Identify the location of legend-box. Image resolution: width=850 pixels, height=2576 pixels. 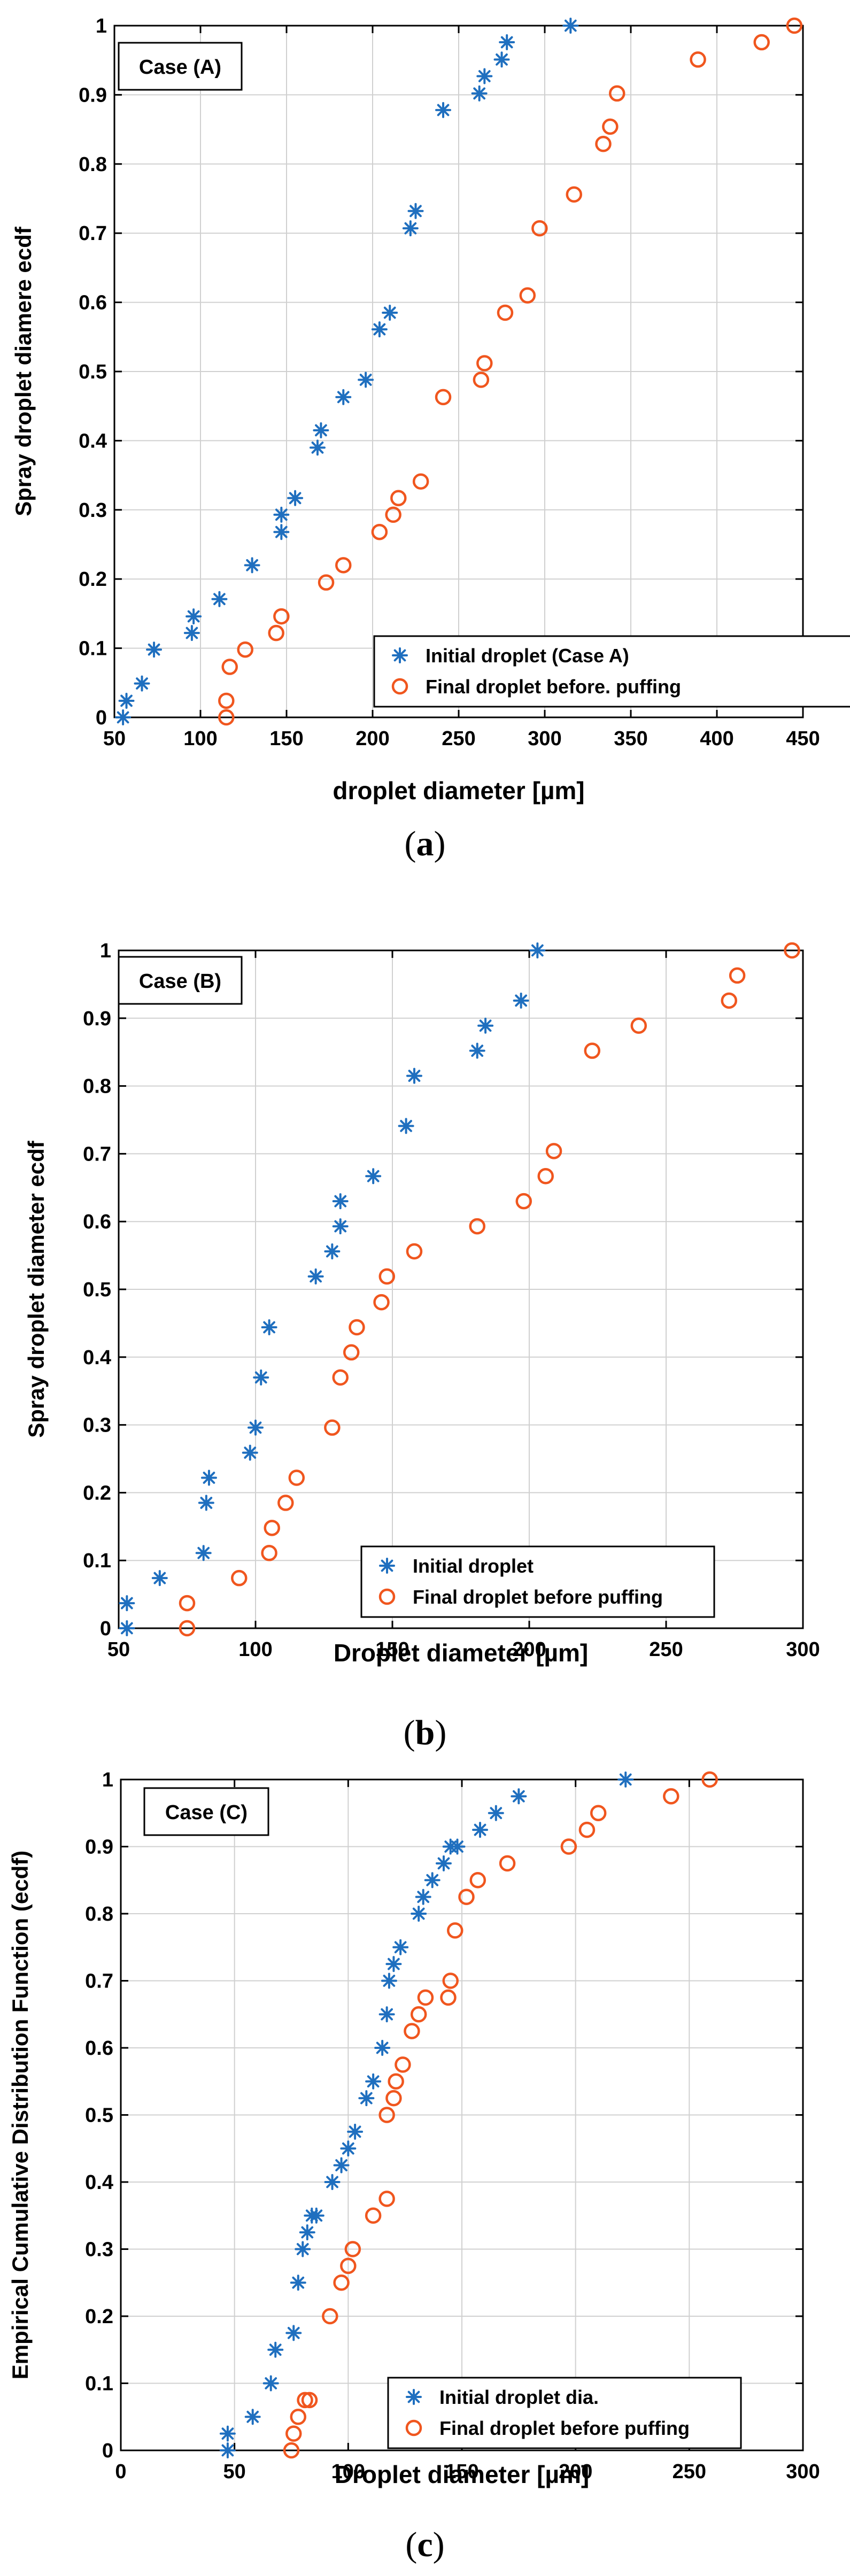
(564, 2413).